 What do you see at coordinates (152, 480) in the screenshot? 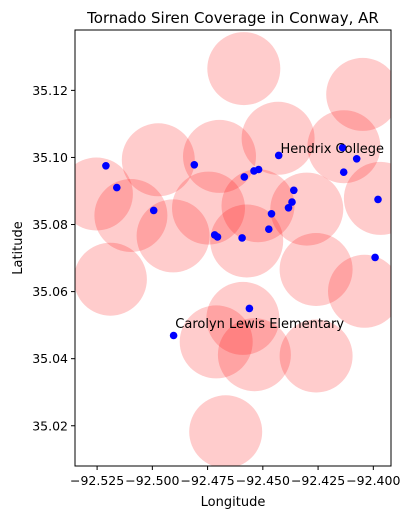
I see `x-tick-label: −92.500` at bounding box center [152, 480].